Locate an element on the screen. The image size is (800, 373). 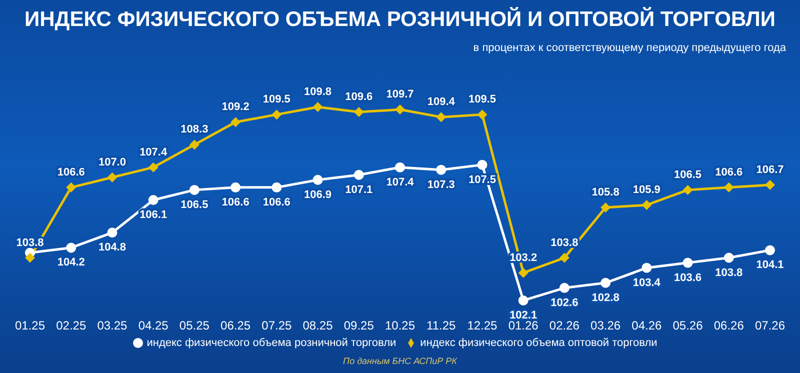
x-tick-label: 12.25 is located at coordinates (482, 325).